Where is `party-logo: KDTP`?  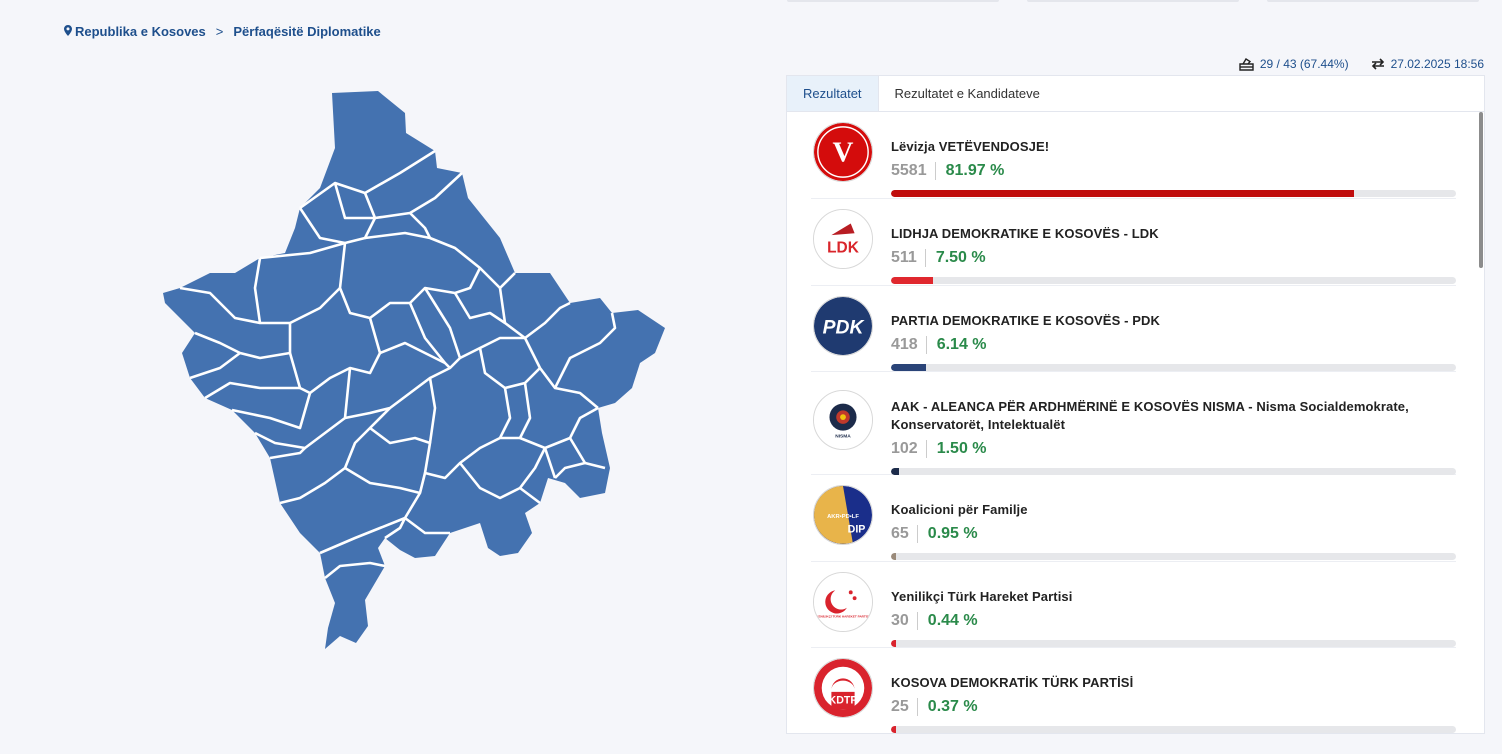
party-logo: KDTP is located at coordinates (843, 688).